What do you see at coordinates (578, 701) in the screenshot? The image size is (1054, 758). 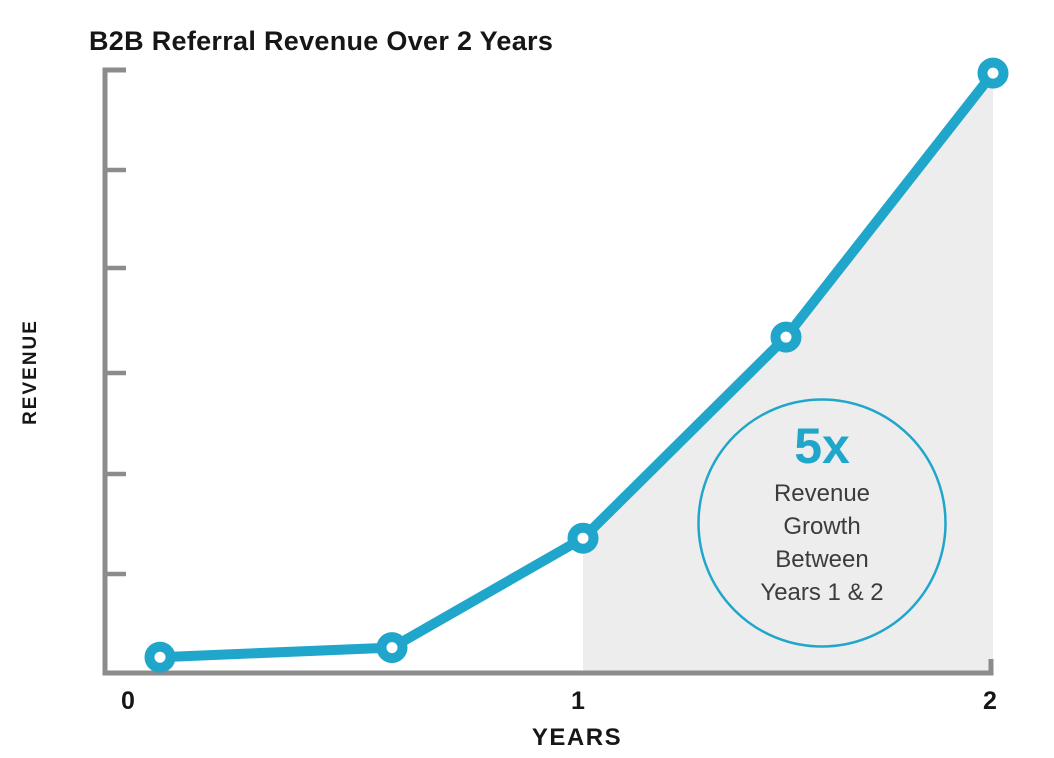 I see `x-tick-label-1: 1` at bounding box center [578, 701].